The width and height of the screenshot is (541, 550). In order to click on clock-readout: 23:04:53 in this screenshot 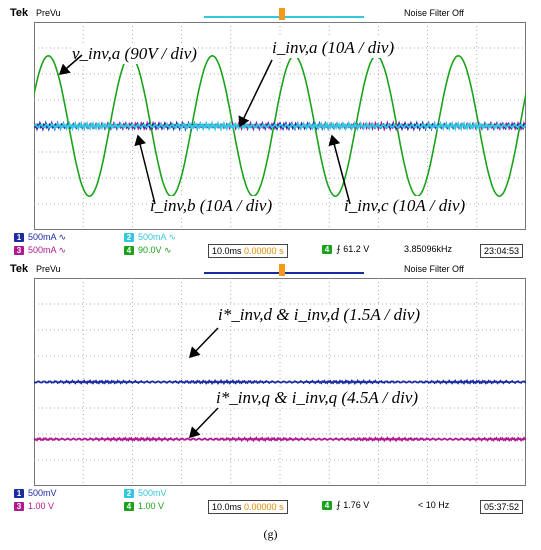, I will do `click(502, 251)`.